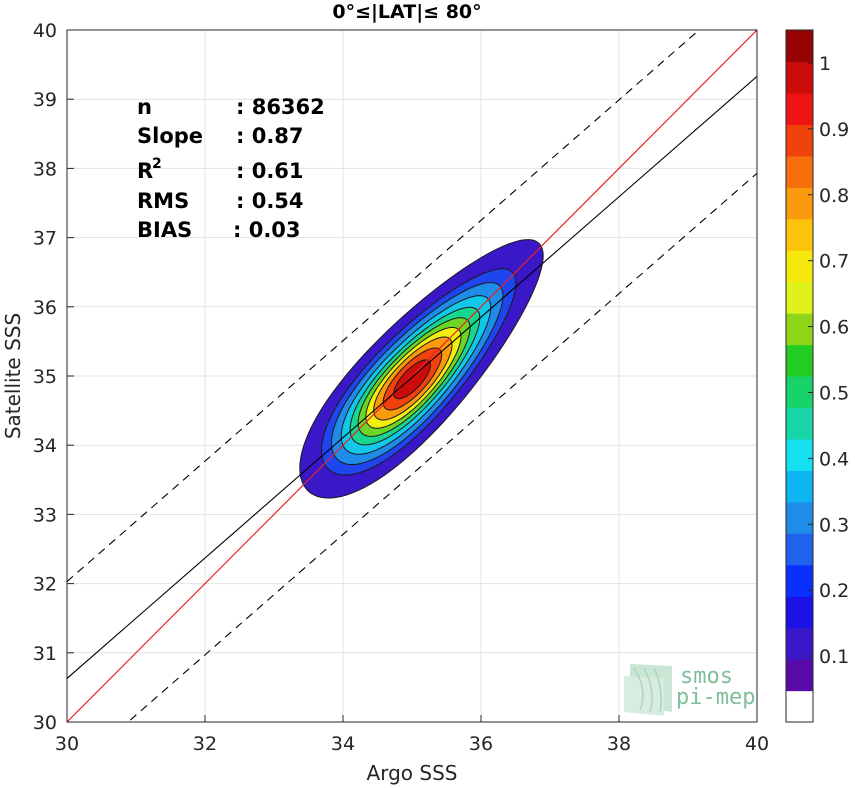 The width and height of the screenshot is (855, 788). What do you see at coordinates (157, 164) in the screenshot?
I see `stat-label-superscript: 2` at bounding box center [157, 164].